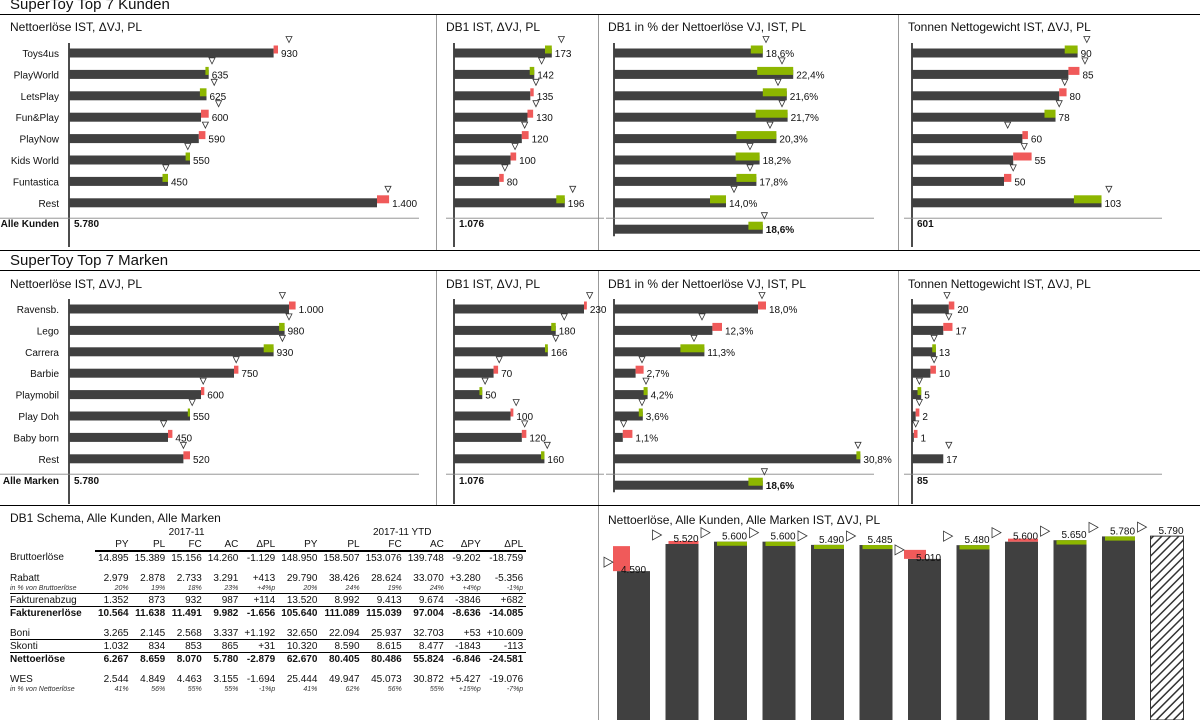 The image size is (1200, 720). I want to click on table-cell: 45.073, so click(386, 679).